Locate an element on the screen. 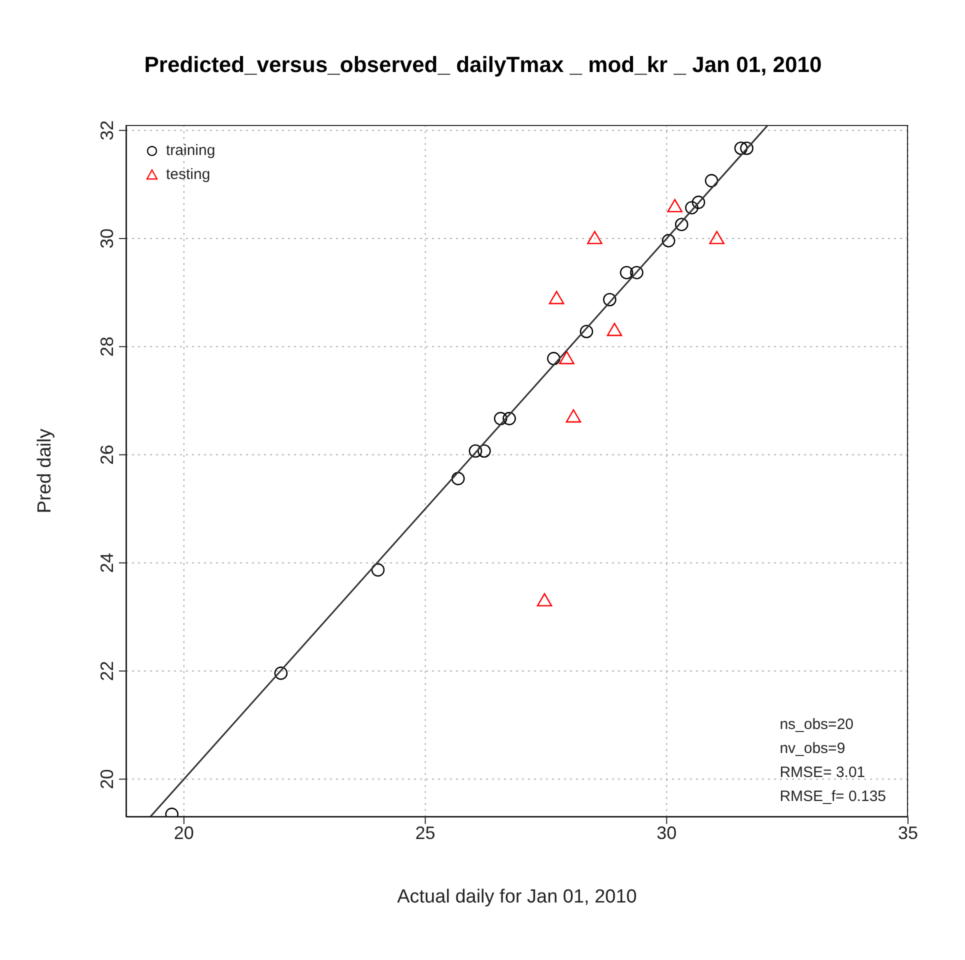 The width and height of the screenshot is (965, 960). y-tick-label: 20 is located at coordinates (107, 779).